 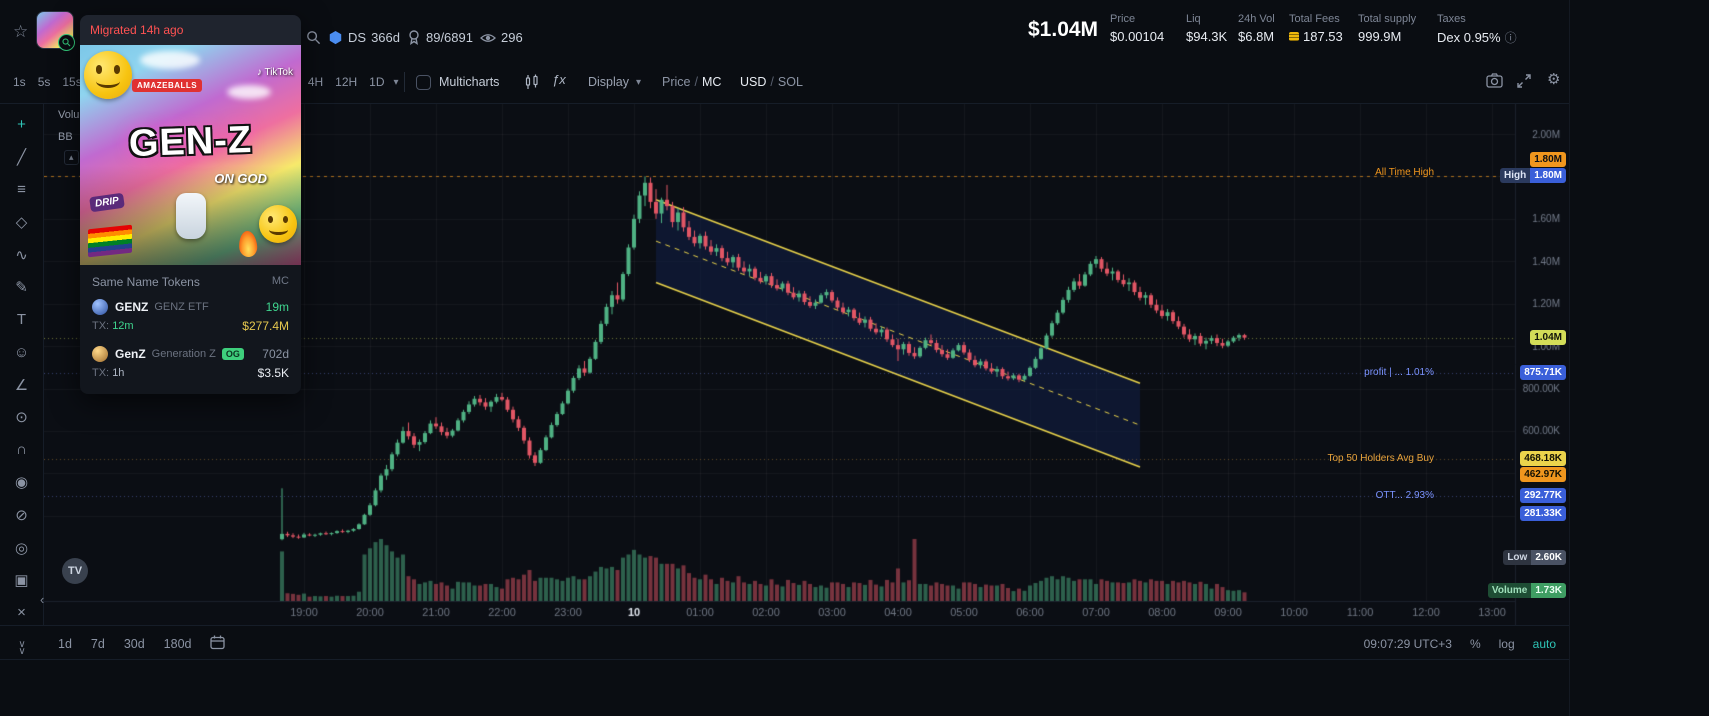 I want to click on range-buttons: 1d 7d 30d 180d, so click(x=142, y=643).